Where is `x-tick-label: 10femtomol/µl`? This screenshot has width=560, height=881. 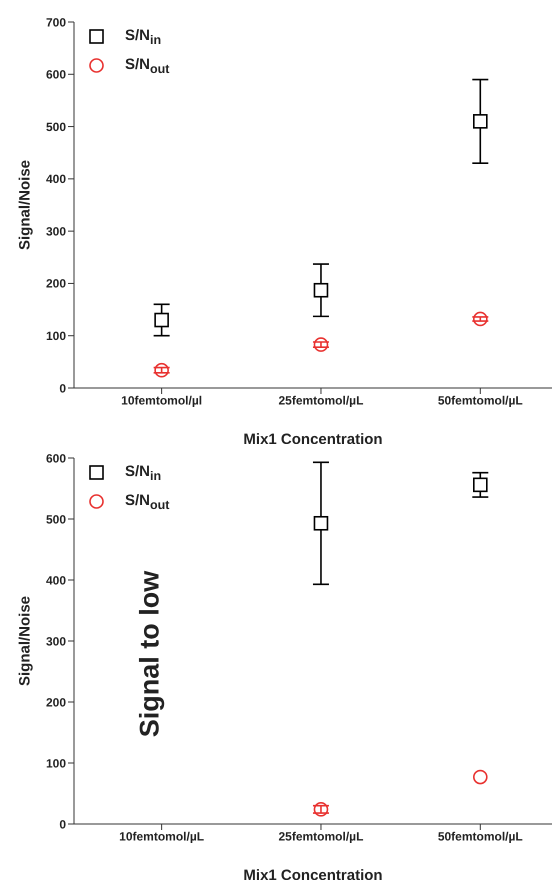
x-tick-label: 10femtomol/µl is located at coordinates (161, 401).